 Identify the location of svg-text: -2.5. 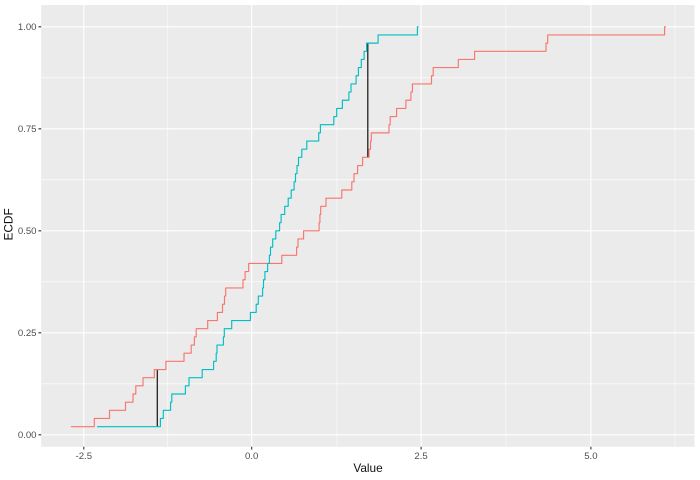
(84, 456).